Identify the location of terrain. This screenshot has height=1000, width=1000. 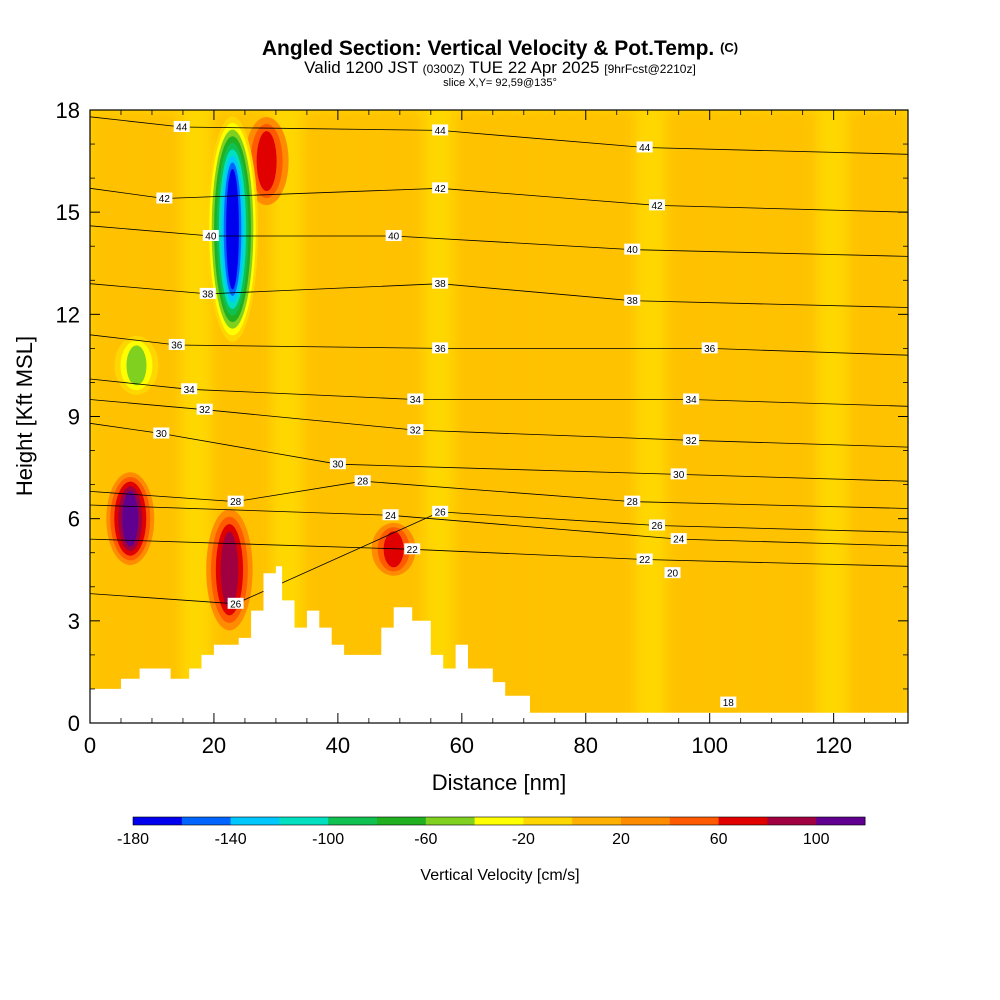
(499, 644).